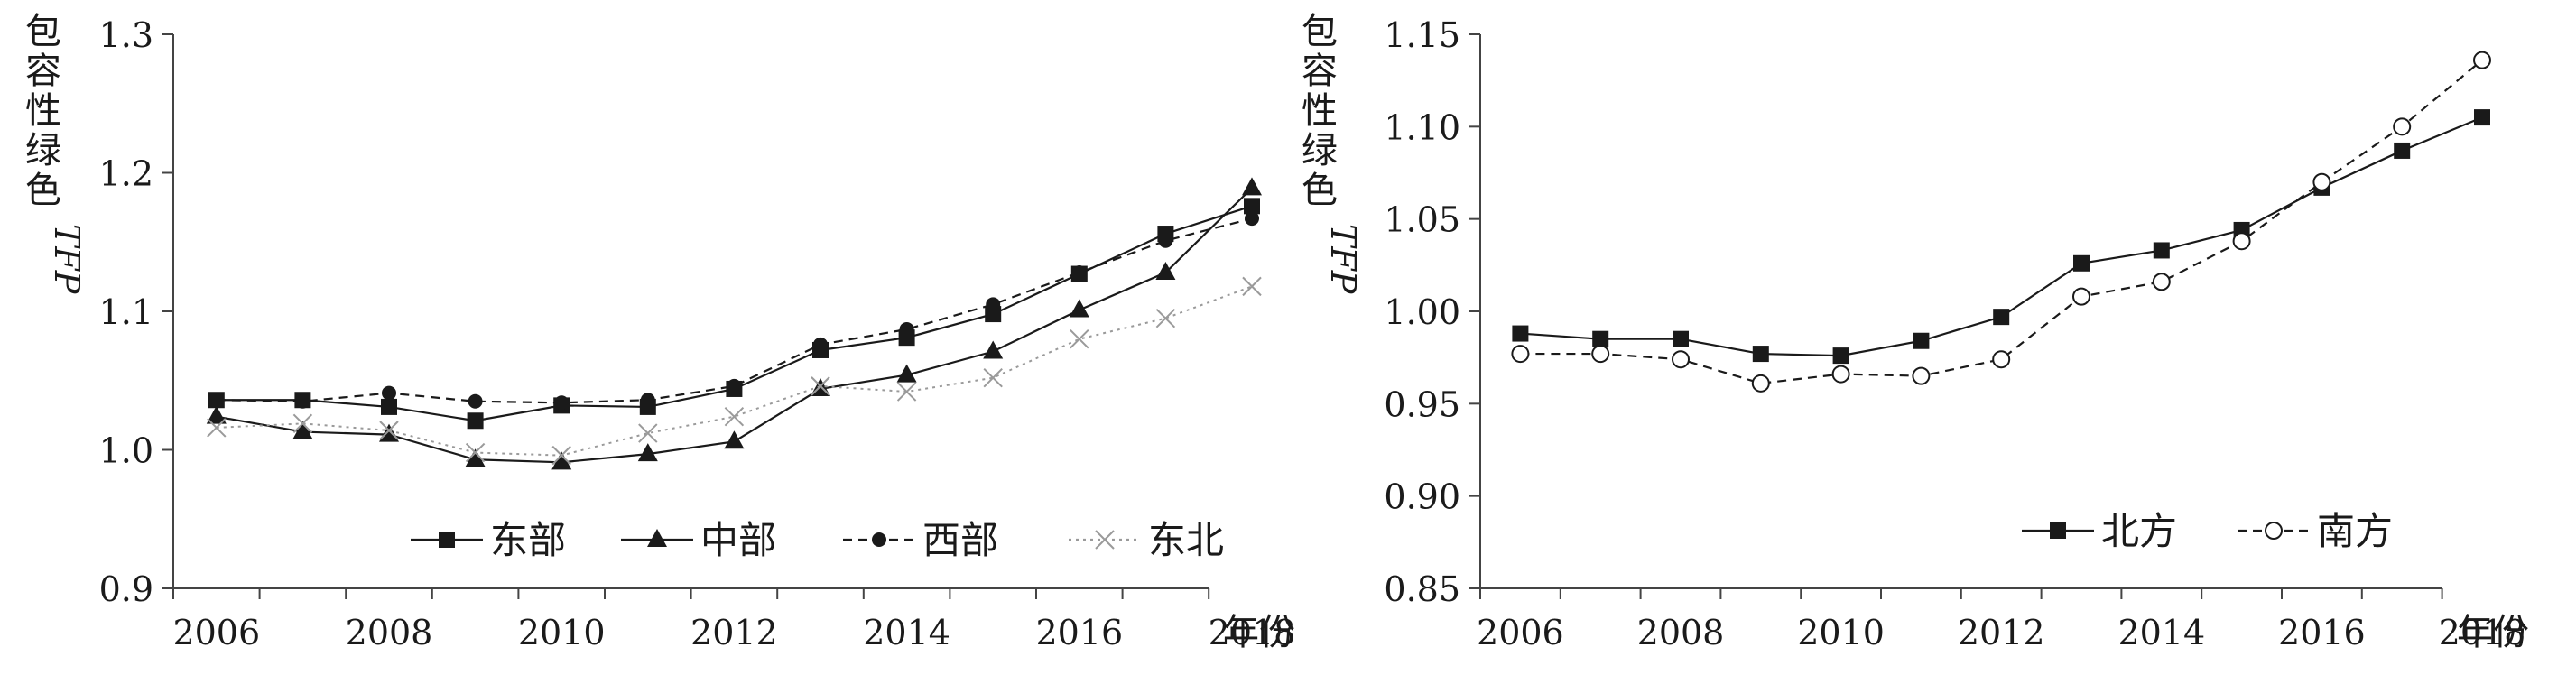  I want to click on legend-label: 北方, so click(2139, 531).